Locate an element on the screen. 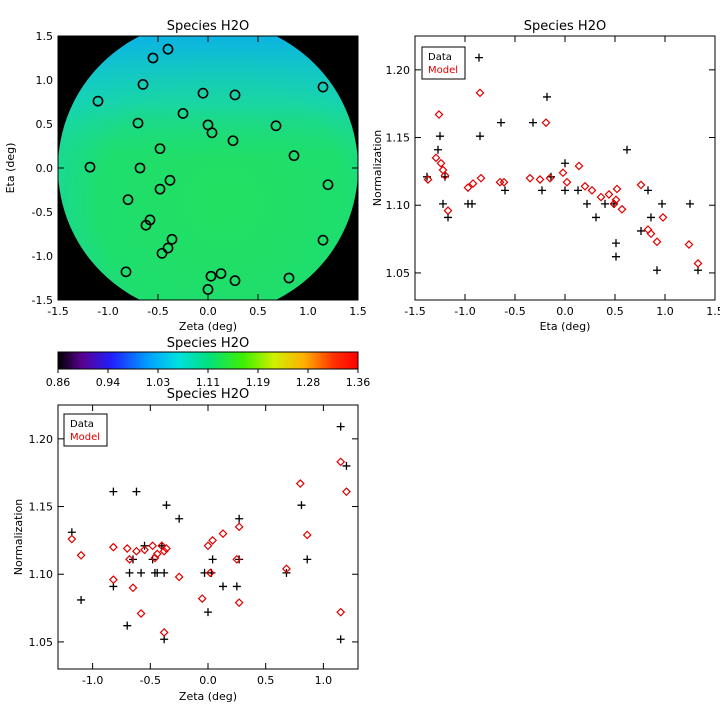 The height and width of the screenshot is (720, 720). colorbar-tick-label: 1.11 is located at coordinates (208, 382).